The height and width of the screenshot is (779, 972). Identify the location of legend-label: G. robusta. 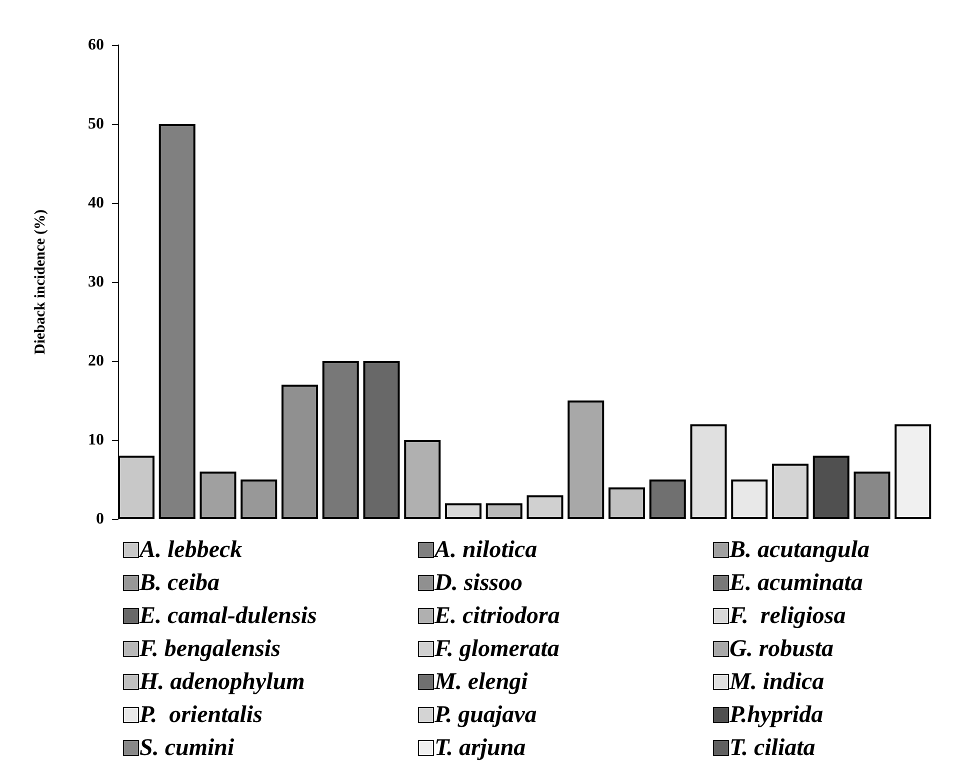
(782, 649).